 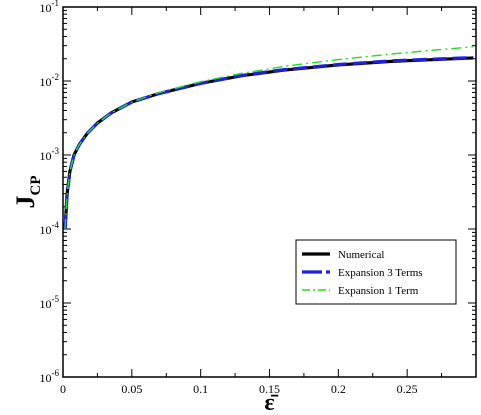 What do you see at coordinates (338, 389) in the screenshot?
I see `x-tick-label: 0.2` at bounding box center [338, 389].